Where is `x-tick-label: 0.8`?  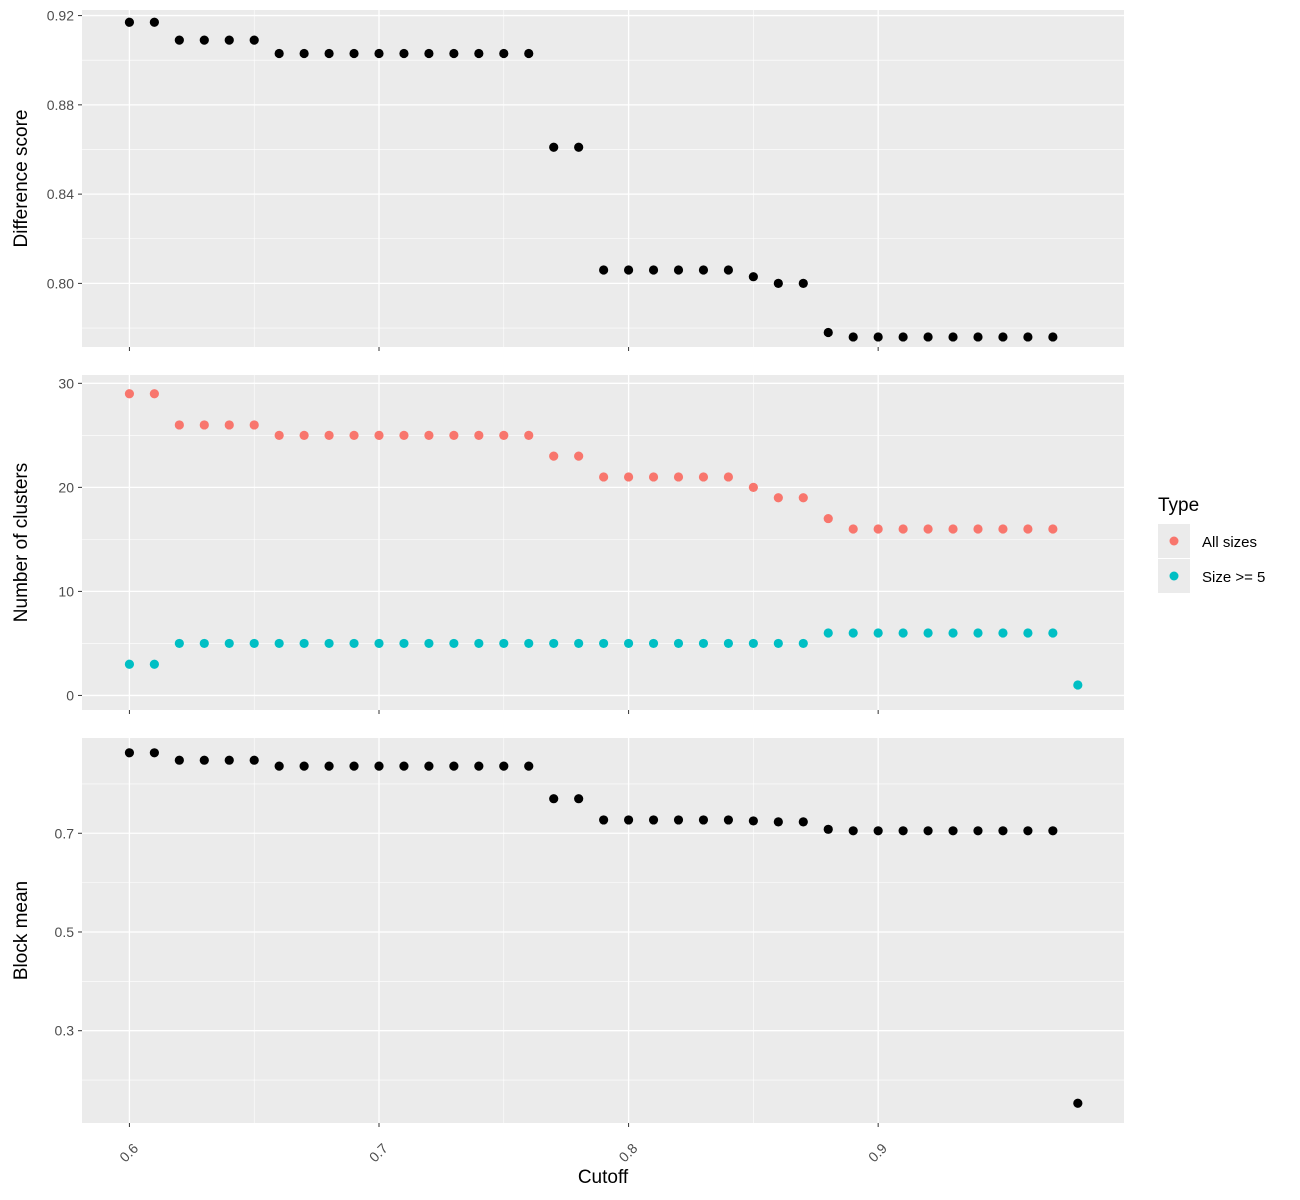 x-tick-label: 0.8 is located at coordinates (627, 1152).